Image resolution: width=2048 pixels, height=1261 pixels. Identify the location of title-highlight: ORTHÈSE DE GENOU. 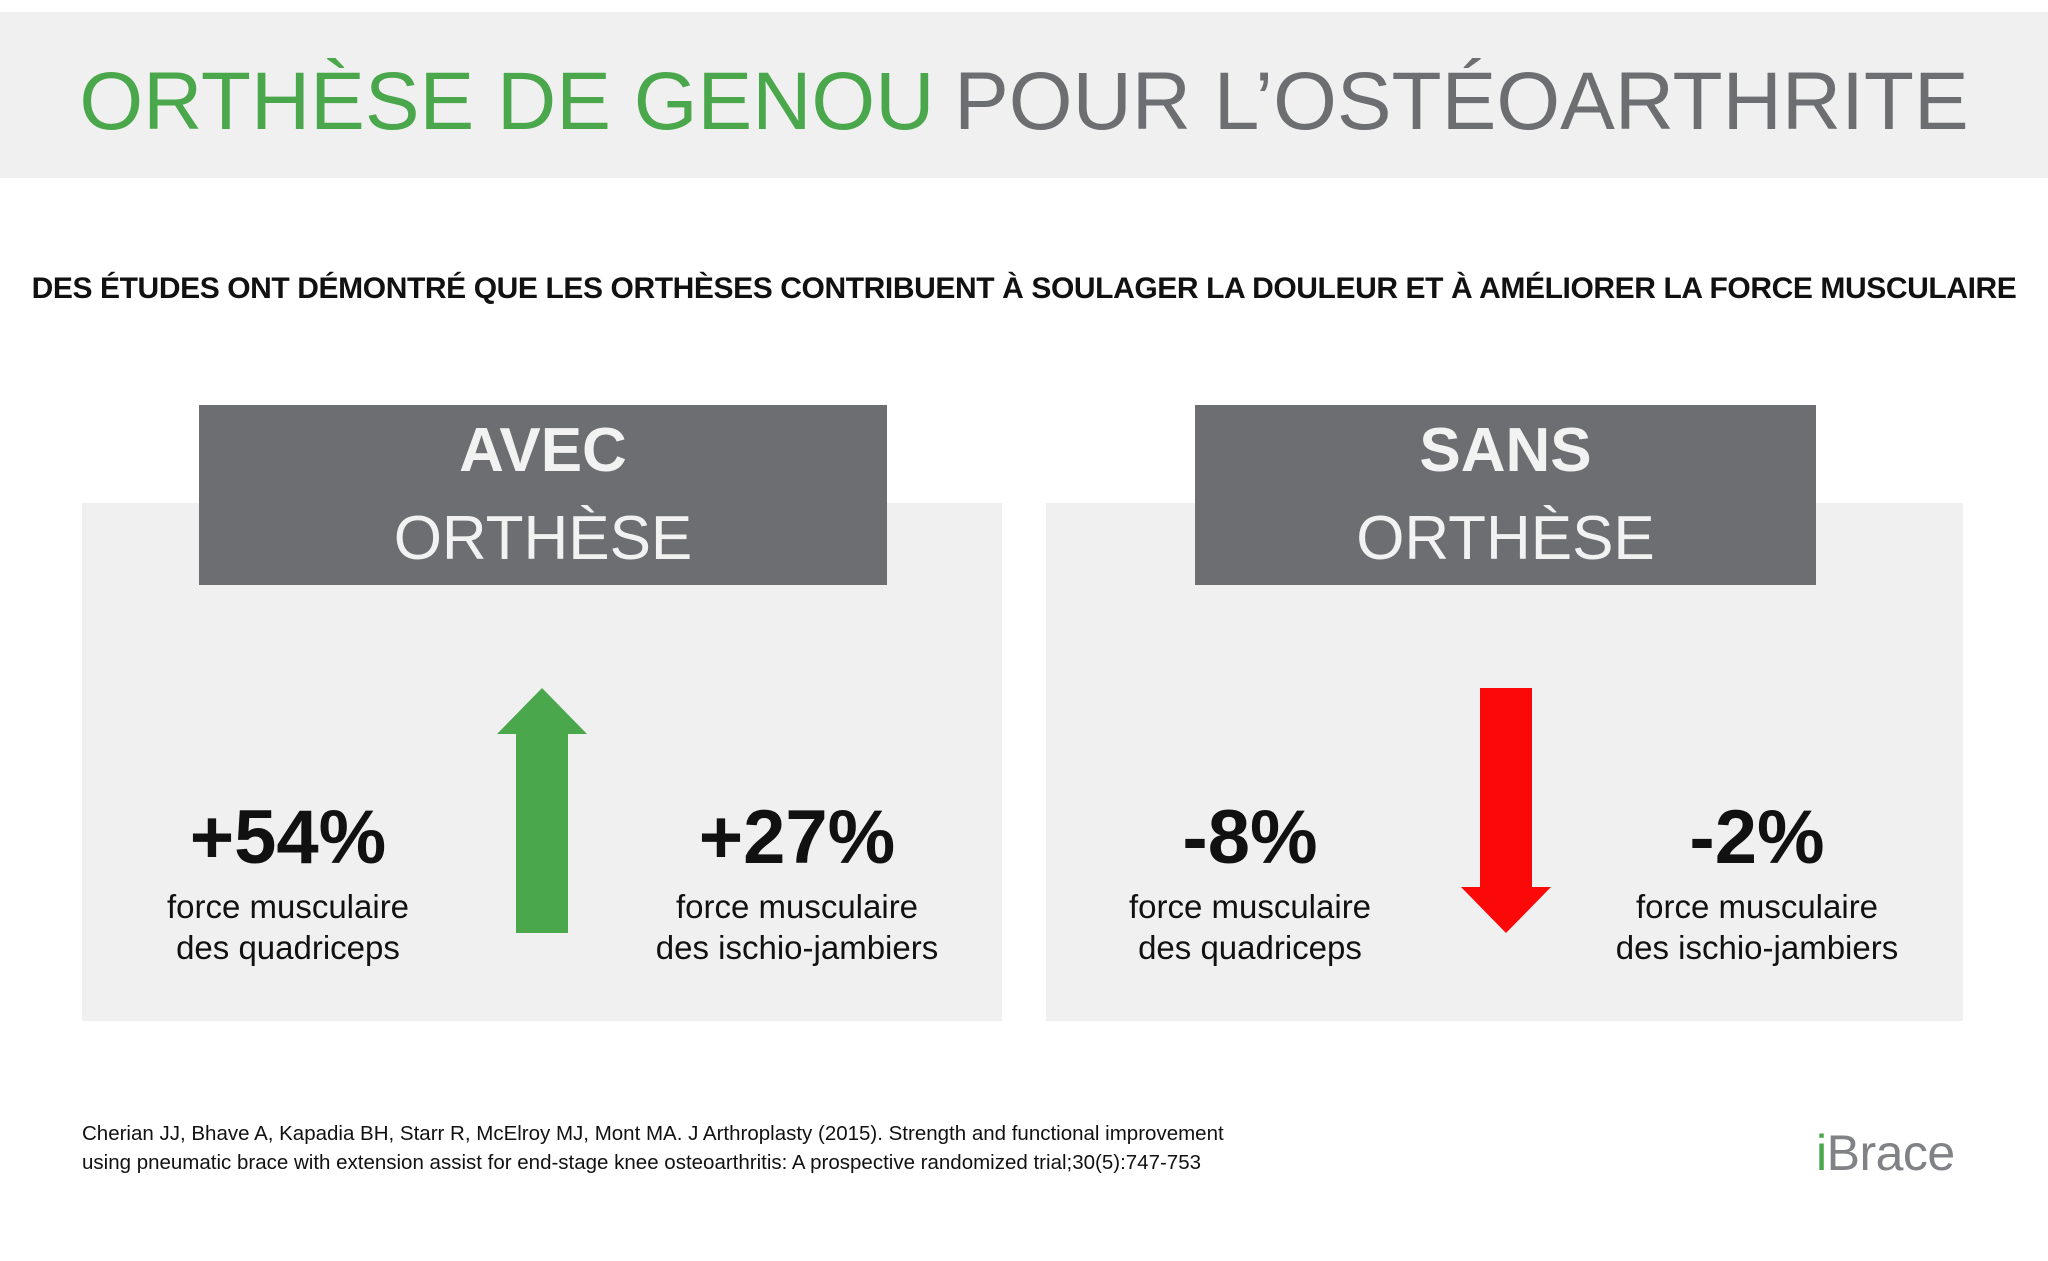
(507, 101).